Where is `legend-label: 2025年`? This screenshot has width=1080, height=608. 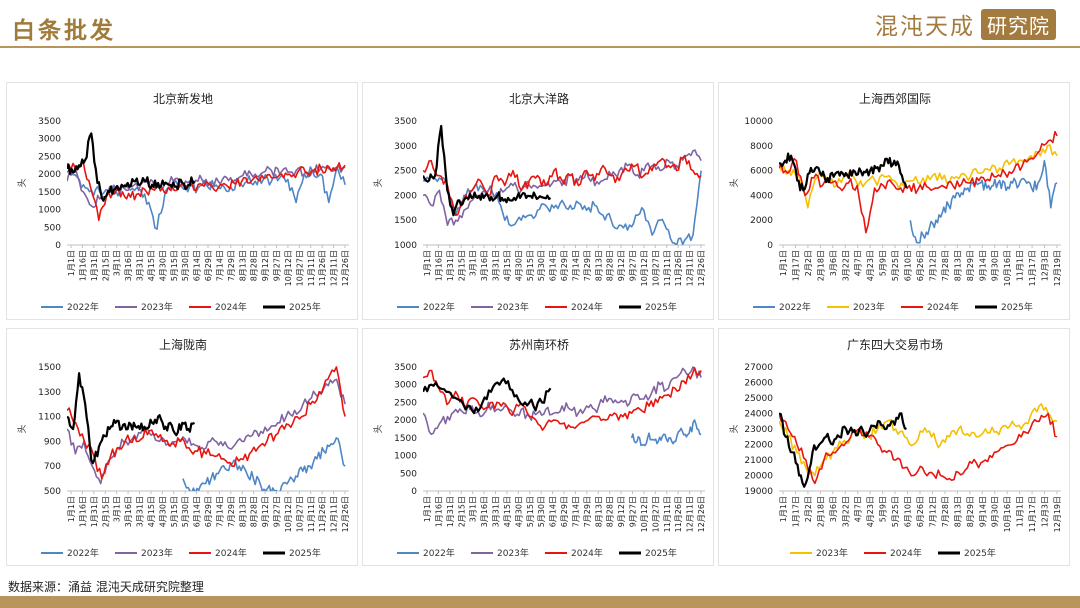 legend-label: 2025年 is located at coordinates (305, 307).